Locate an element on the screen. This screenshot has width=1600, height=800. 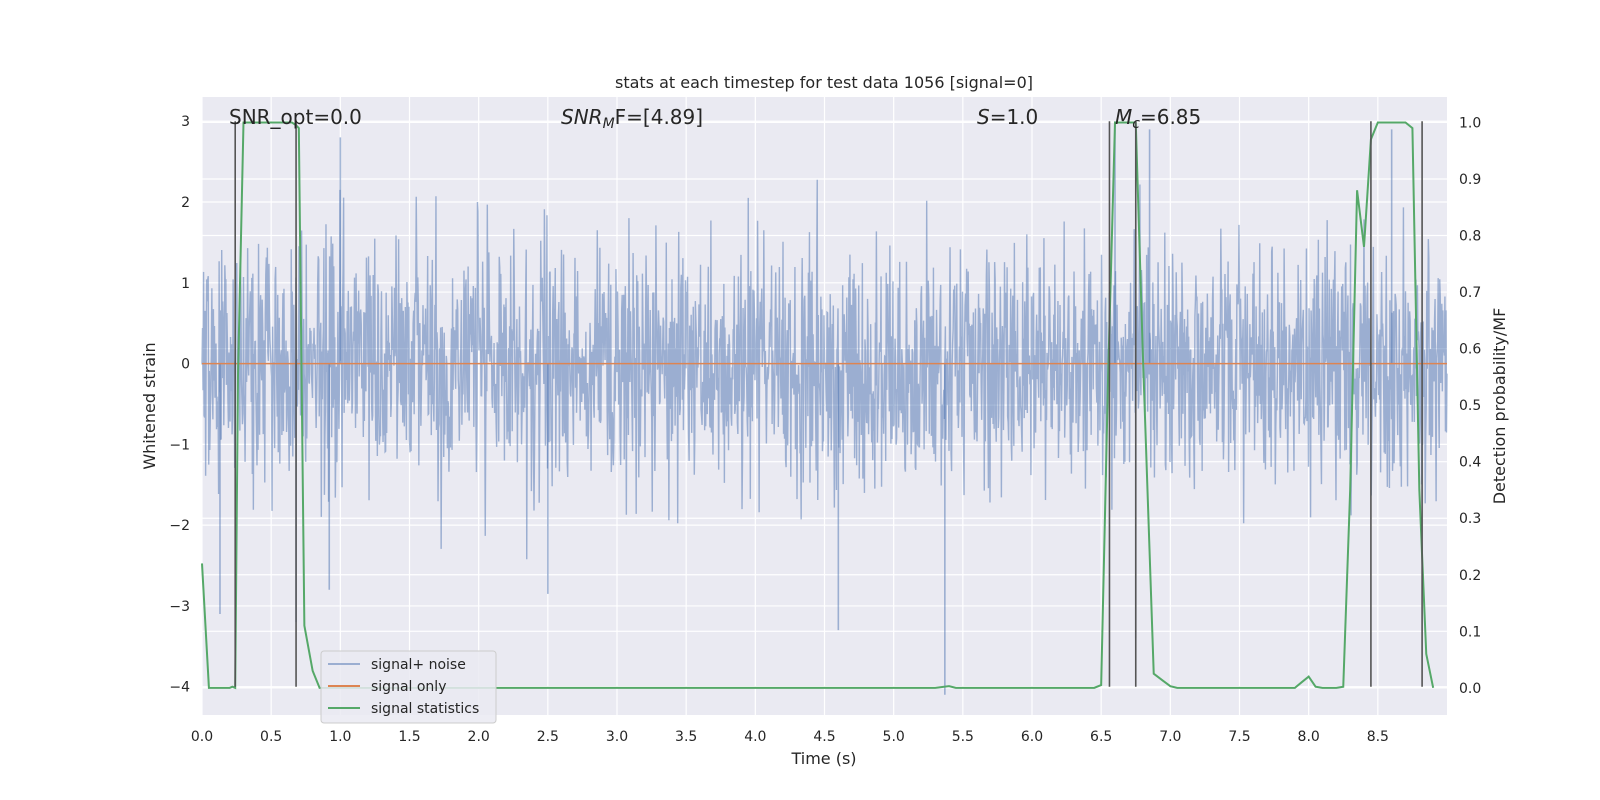
x-tick-label-17: 8.5 is located at coordinates (1378, 737).